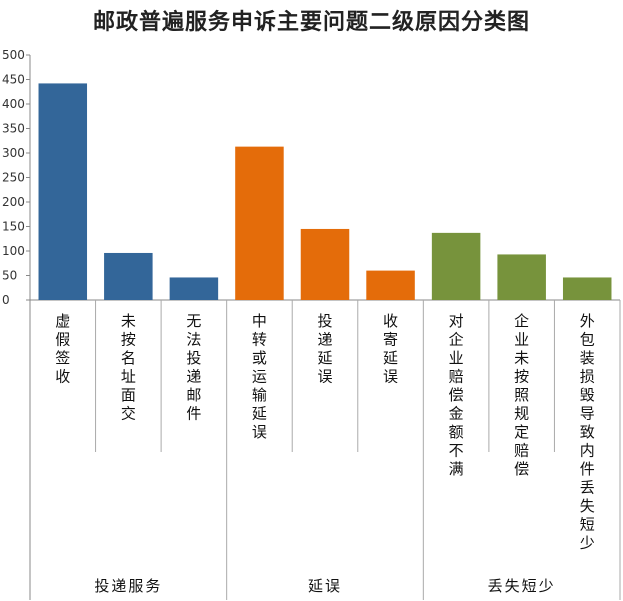  I want to click on y-tick-label: 350, so click(13, 129).